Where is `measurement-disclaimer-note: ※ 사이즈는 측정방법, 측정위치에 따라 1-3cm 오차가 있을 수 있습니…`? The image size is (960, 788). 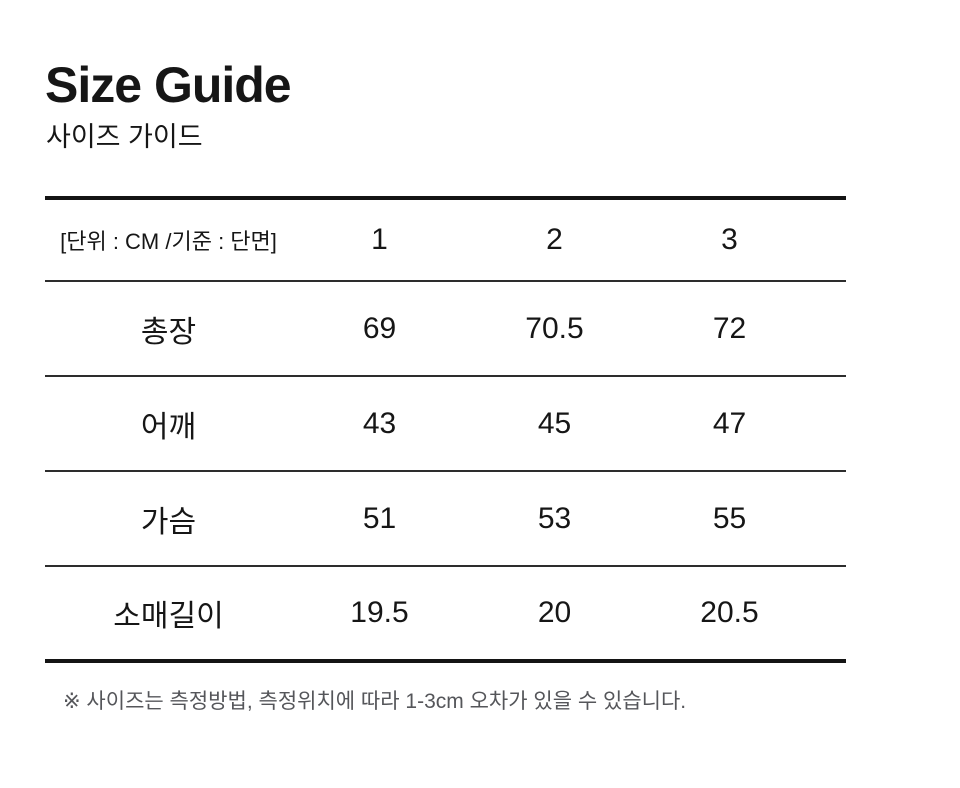 measurement-disclaimer-note: ※ 사이즈는 측정방법, 측정위치에 따라 1-3cm 오차가 있을 수 있습니… is located at coordinates (375, 701).